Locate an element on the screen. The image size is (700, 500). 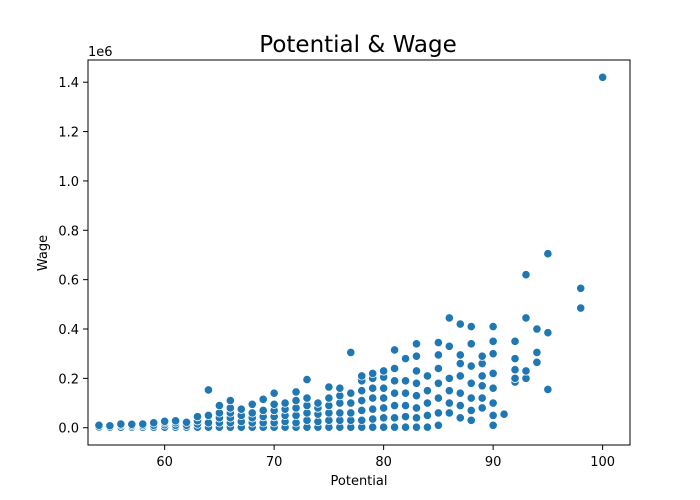
y-tick-label: 1.2 is located at coordinates (68, 133).